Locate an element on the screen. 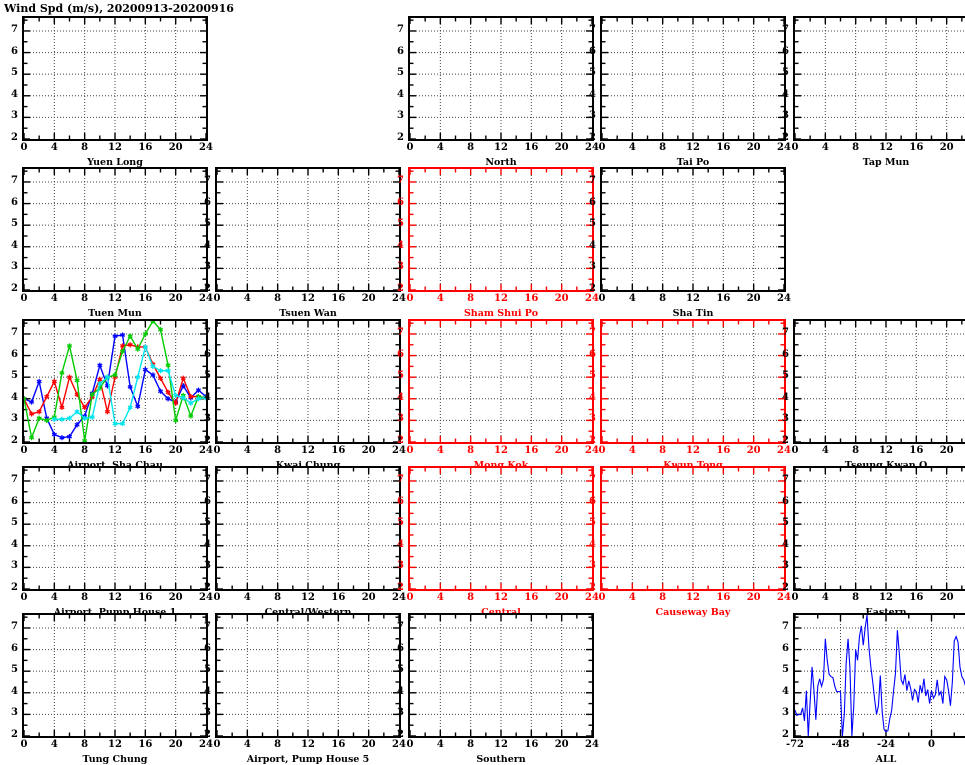 This screenshot has width=965, height=765. panel-title: Yuen Long is located at coordinates (115, 162).